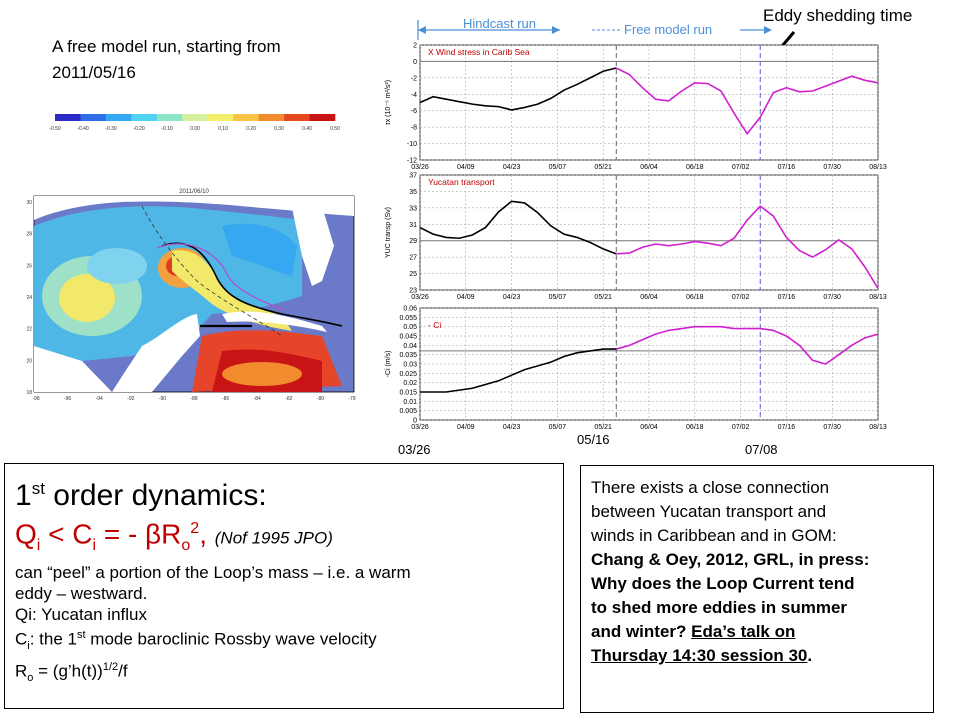 The height and width of the screenshot is (720, 960). What do you see at coordinates (434, 325) in the screenshot?
I see `panel-annotation: - Ci` at bounding box center [434, 325].